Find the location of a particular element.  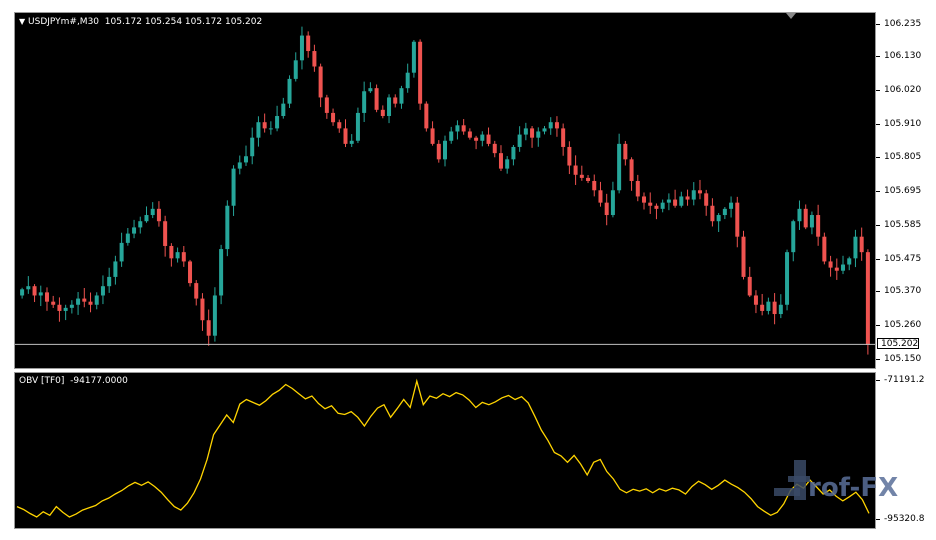

shift-marker-icon is located at coordinates (791, 16).